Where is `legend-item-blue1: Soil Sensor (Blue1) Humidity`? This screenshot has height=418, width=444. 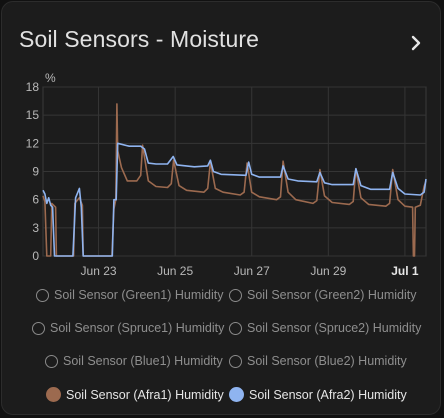 legend-item-blue1: Soil Sensor (Blue1) Humidity is located at coordinates (134, 361).